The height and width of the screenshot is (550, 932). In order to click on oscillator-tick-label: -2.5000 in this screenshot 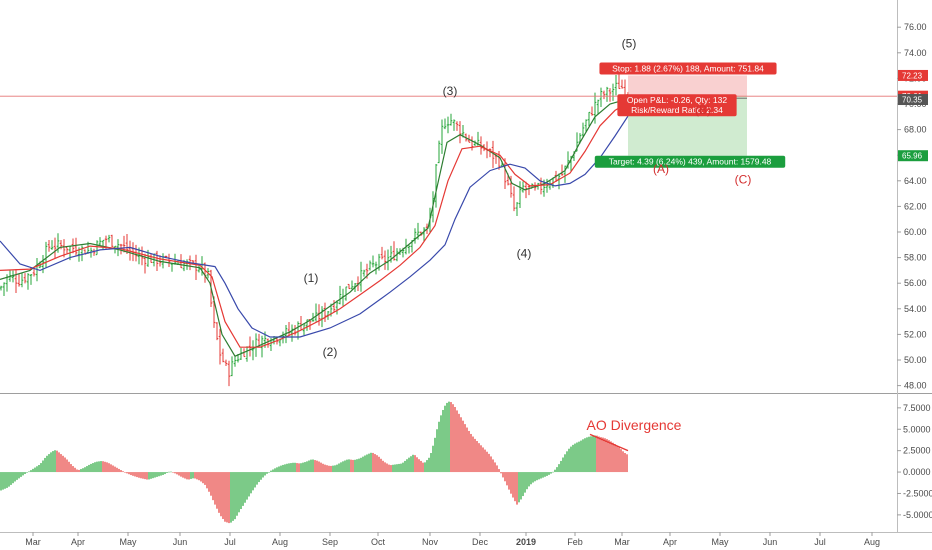, I will do `click(917, 493)`.